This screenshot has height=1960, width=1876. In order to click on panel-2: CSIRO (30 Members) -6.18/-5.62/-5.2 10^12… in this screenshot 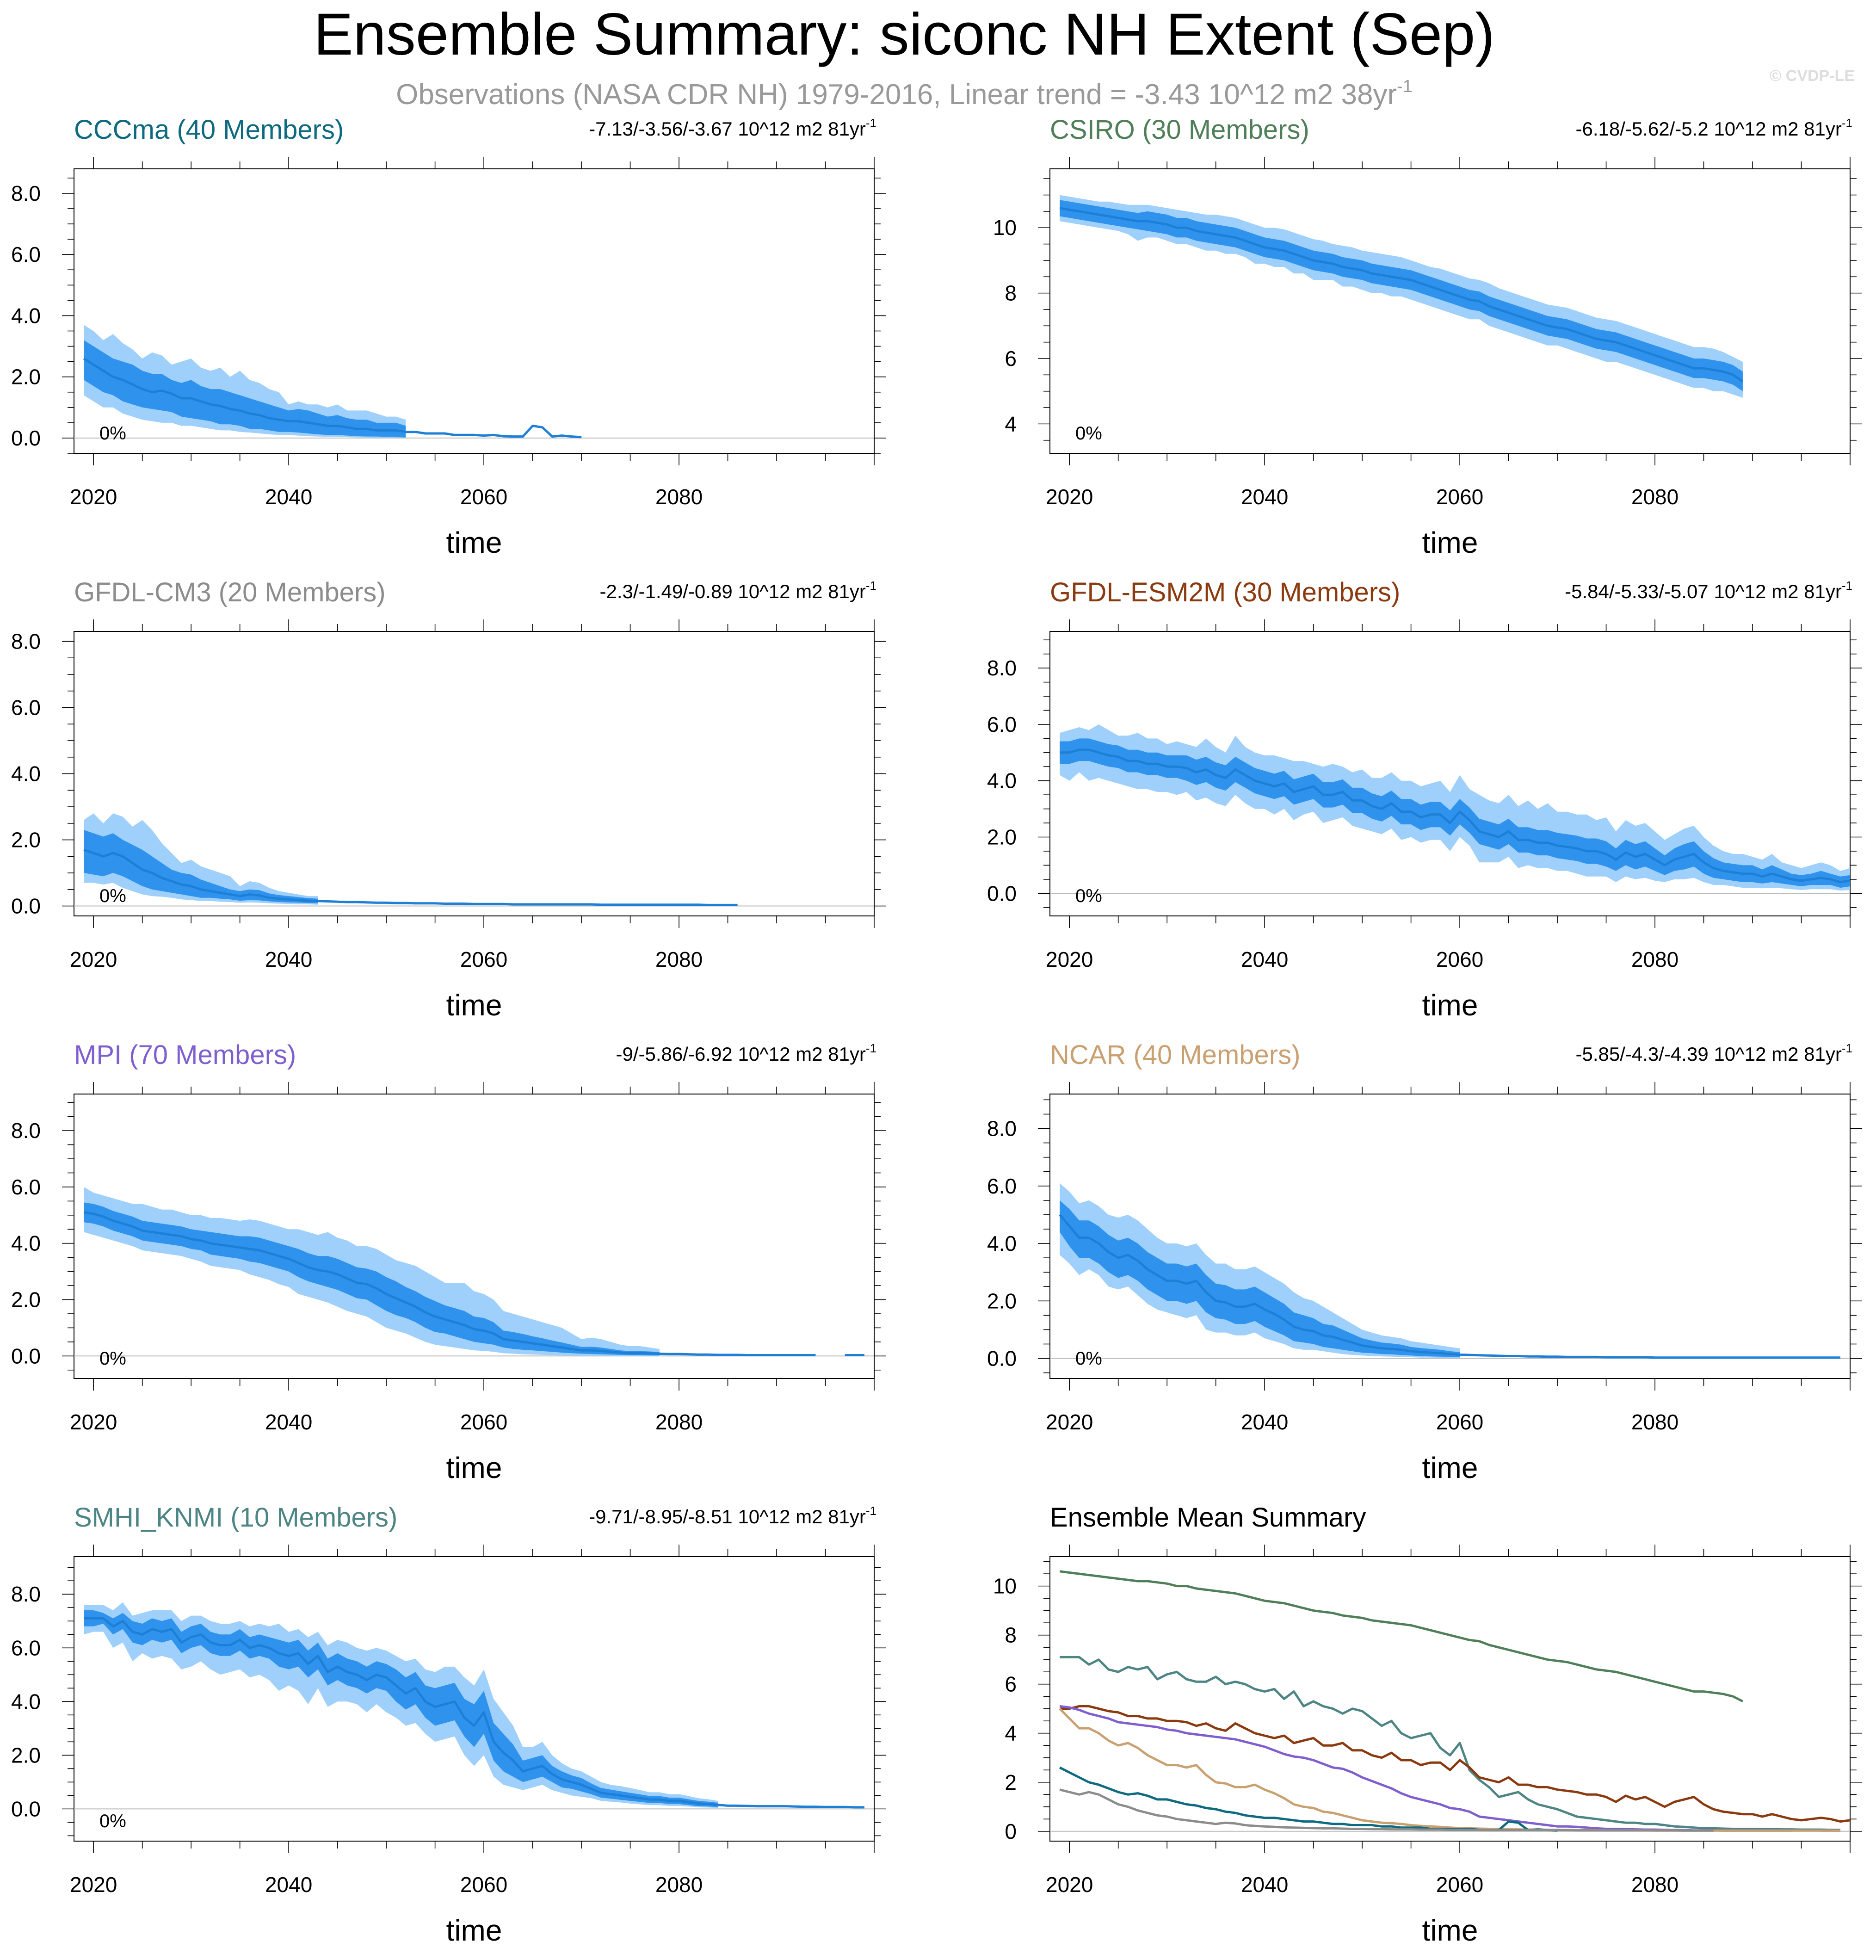, I will do `click(1427, 337)`.